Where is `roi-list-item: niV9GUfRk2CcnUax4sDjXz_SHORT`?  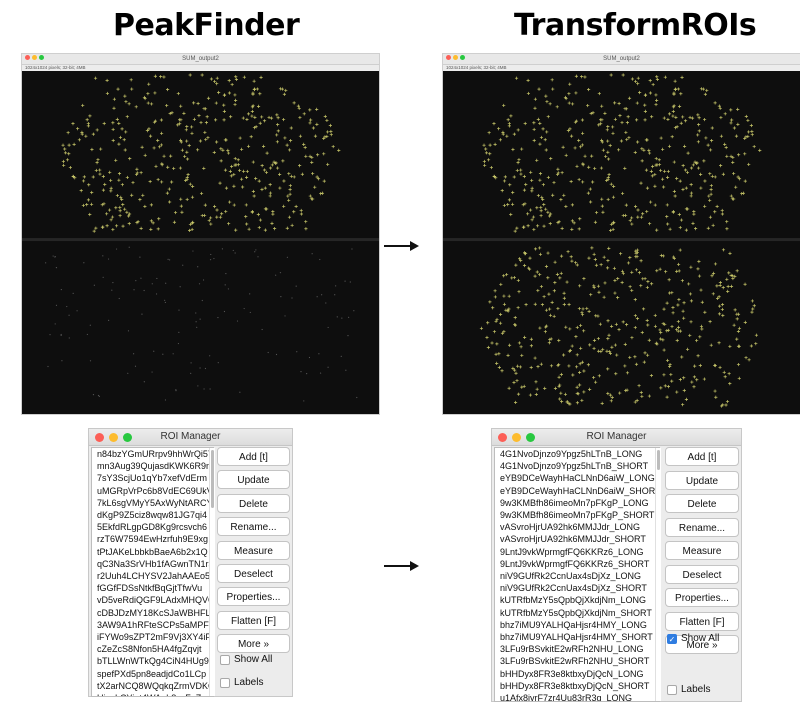 roi-list-item: niV9GUfRk2CcnUax4sDjXz_SHORT is located at coordinates (573, 588).